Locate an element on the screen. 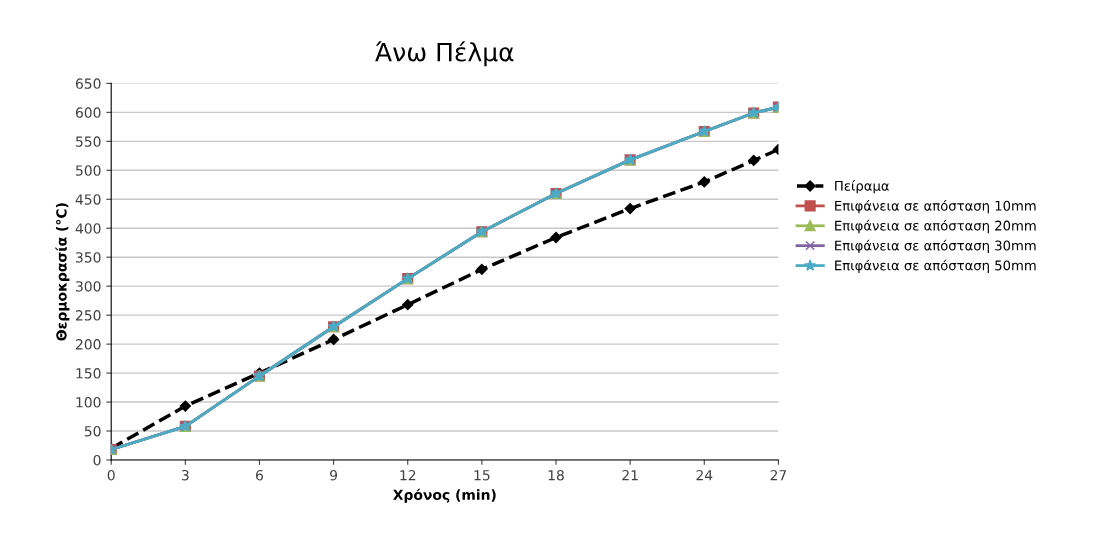 This screenshot has width=1112, height=538. y-tick-label: 350 is located at coordinates (88, 257).